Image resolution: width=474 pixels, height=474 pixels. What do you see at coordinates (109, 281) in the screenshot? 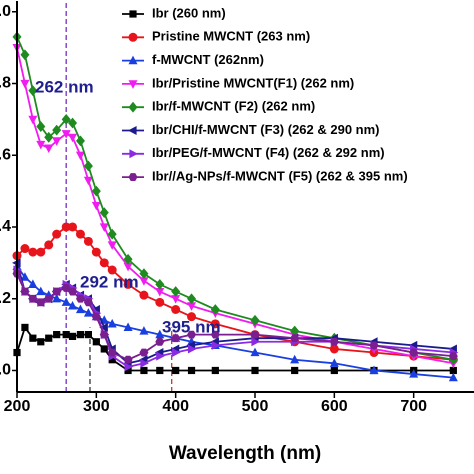
I see `annotation: 292 nm` at bounding box center [109, 281].